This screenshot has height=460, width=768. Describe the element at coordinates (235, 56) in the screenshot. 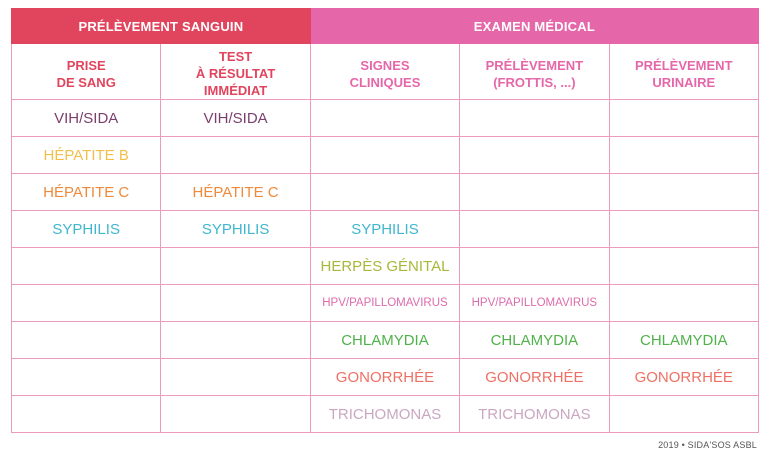

I see `column-header-line: TEST` at that location.